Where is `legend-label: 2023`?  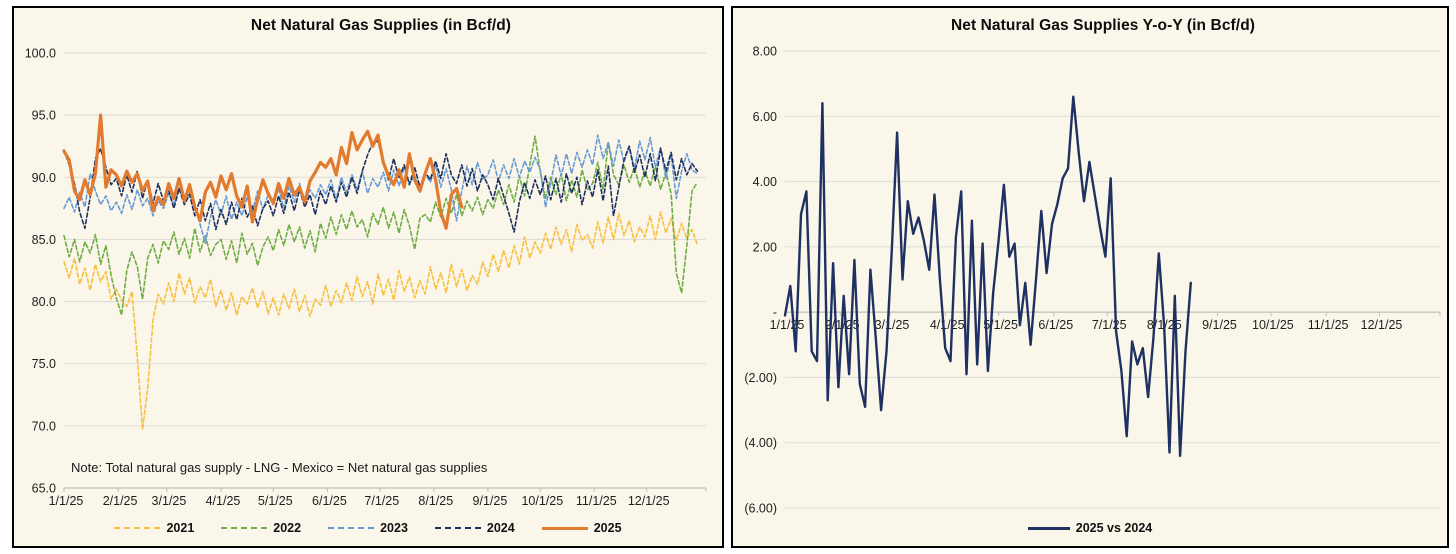
legend-label: 2023 is located at coordinates (394, 528).